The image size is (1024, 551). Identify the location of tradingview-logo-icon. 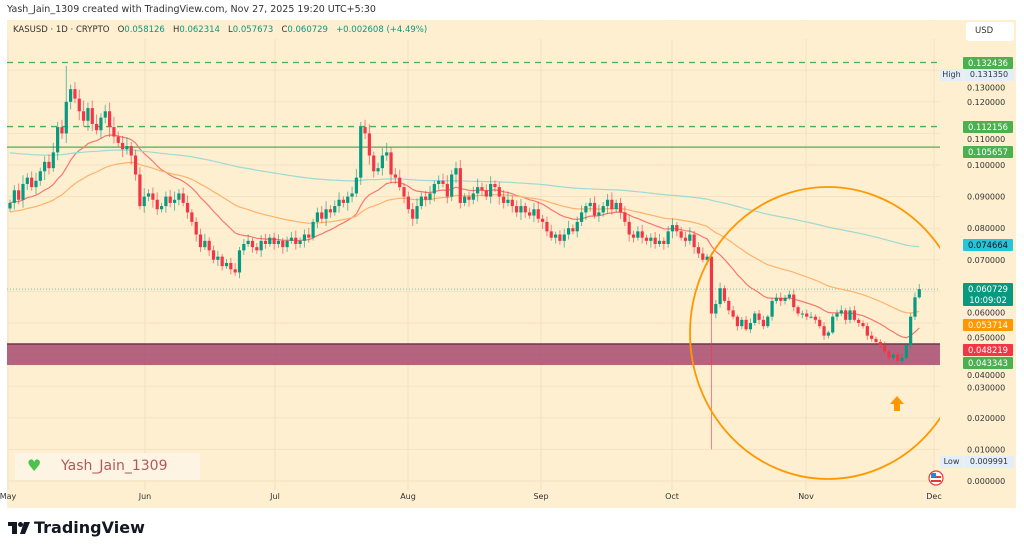
(19, 527).